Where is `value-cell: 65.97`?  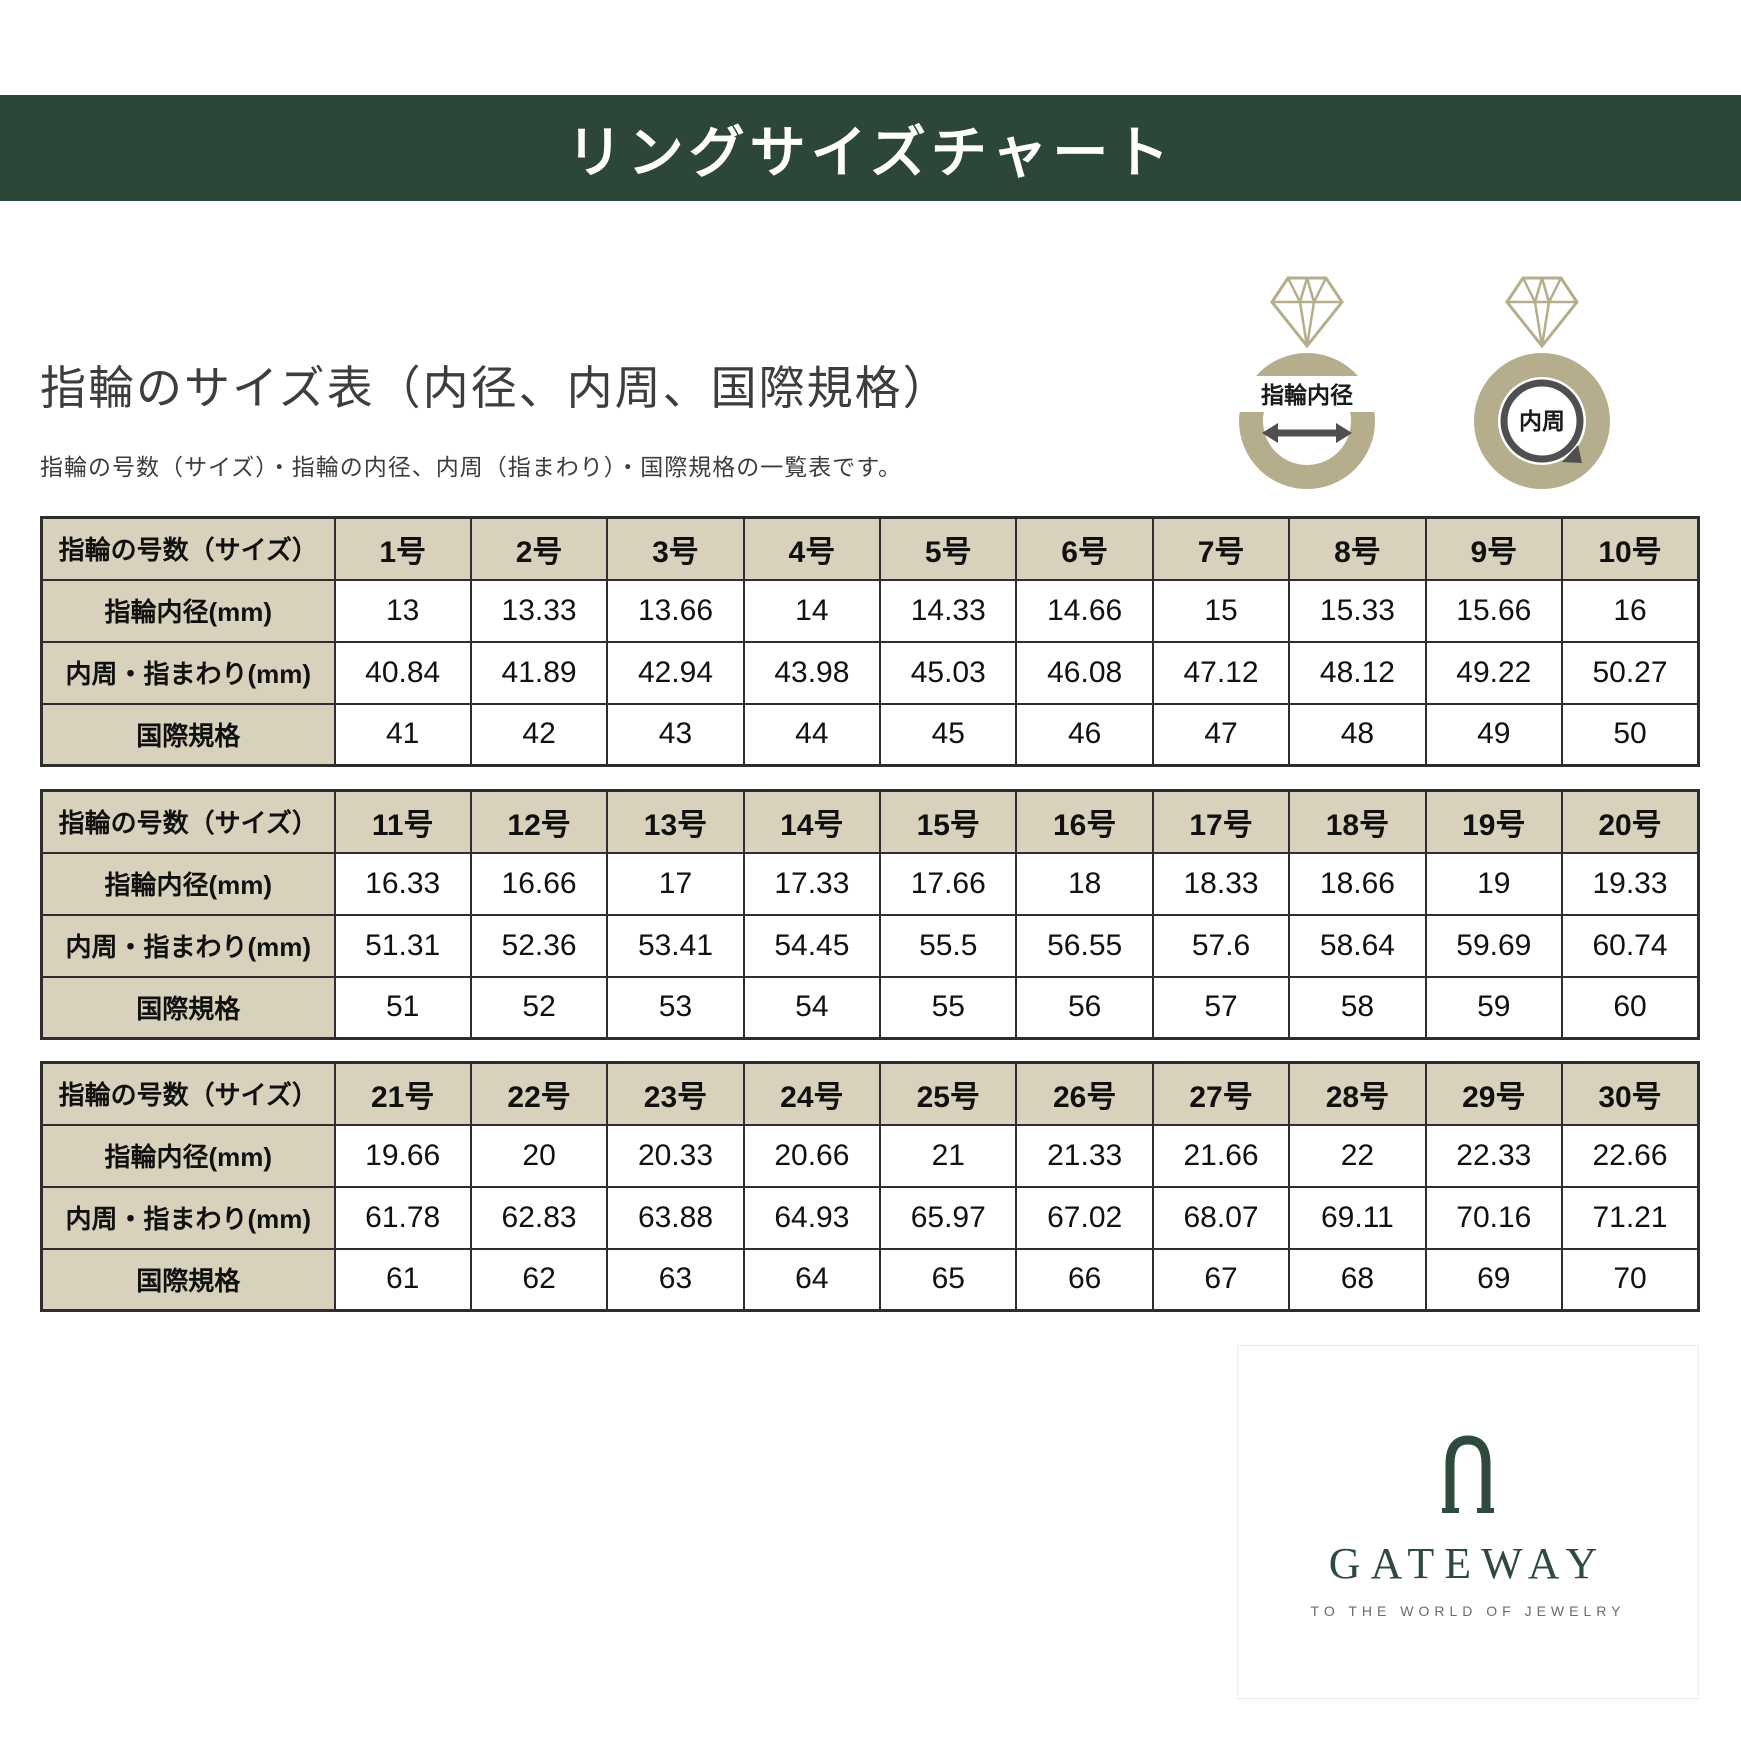
value-cell: 65.97 is located at coordinates (948, 1217).